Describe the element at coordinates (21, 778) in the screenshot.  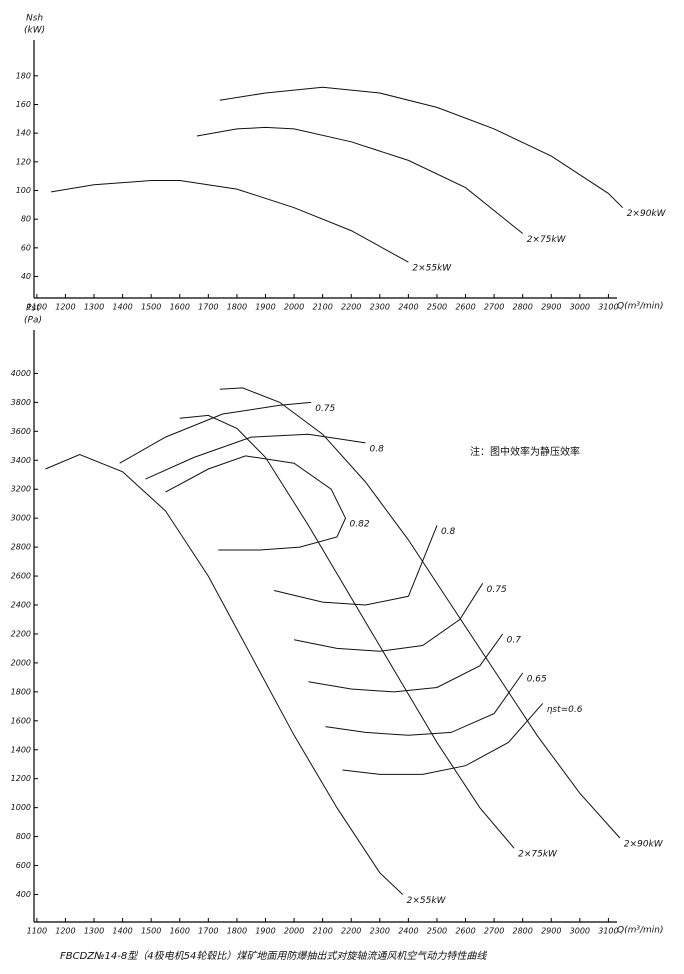
I see `y-tick-label: 1200` at that location.